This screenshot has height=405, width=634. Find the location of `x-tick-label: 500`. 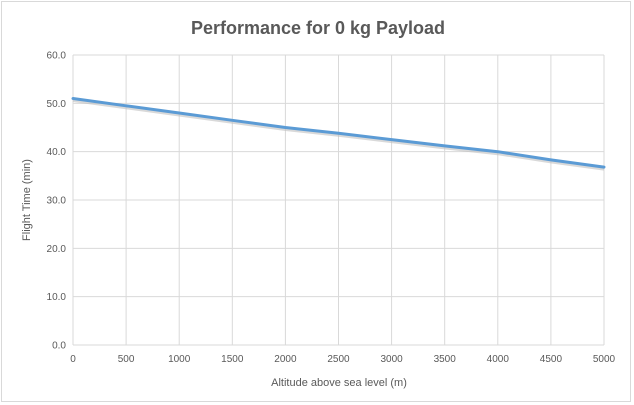

x-tick-label: 500 is located at coordinates (126, 359).